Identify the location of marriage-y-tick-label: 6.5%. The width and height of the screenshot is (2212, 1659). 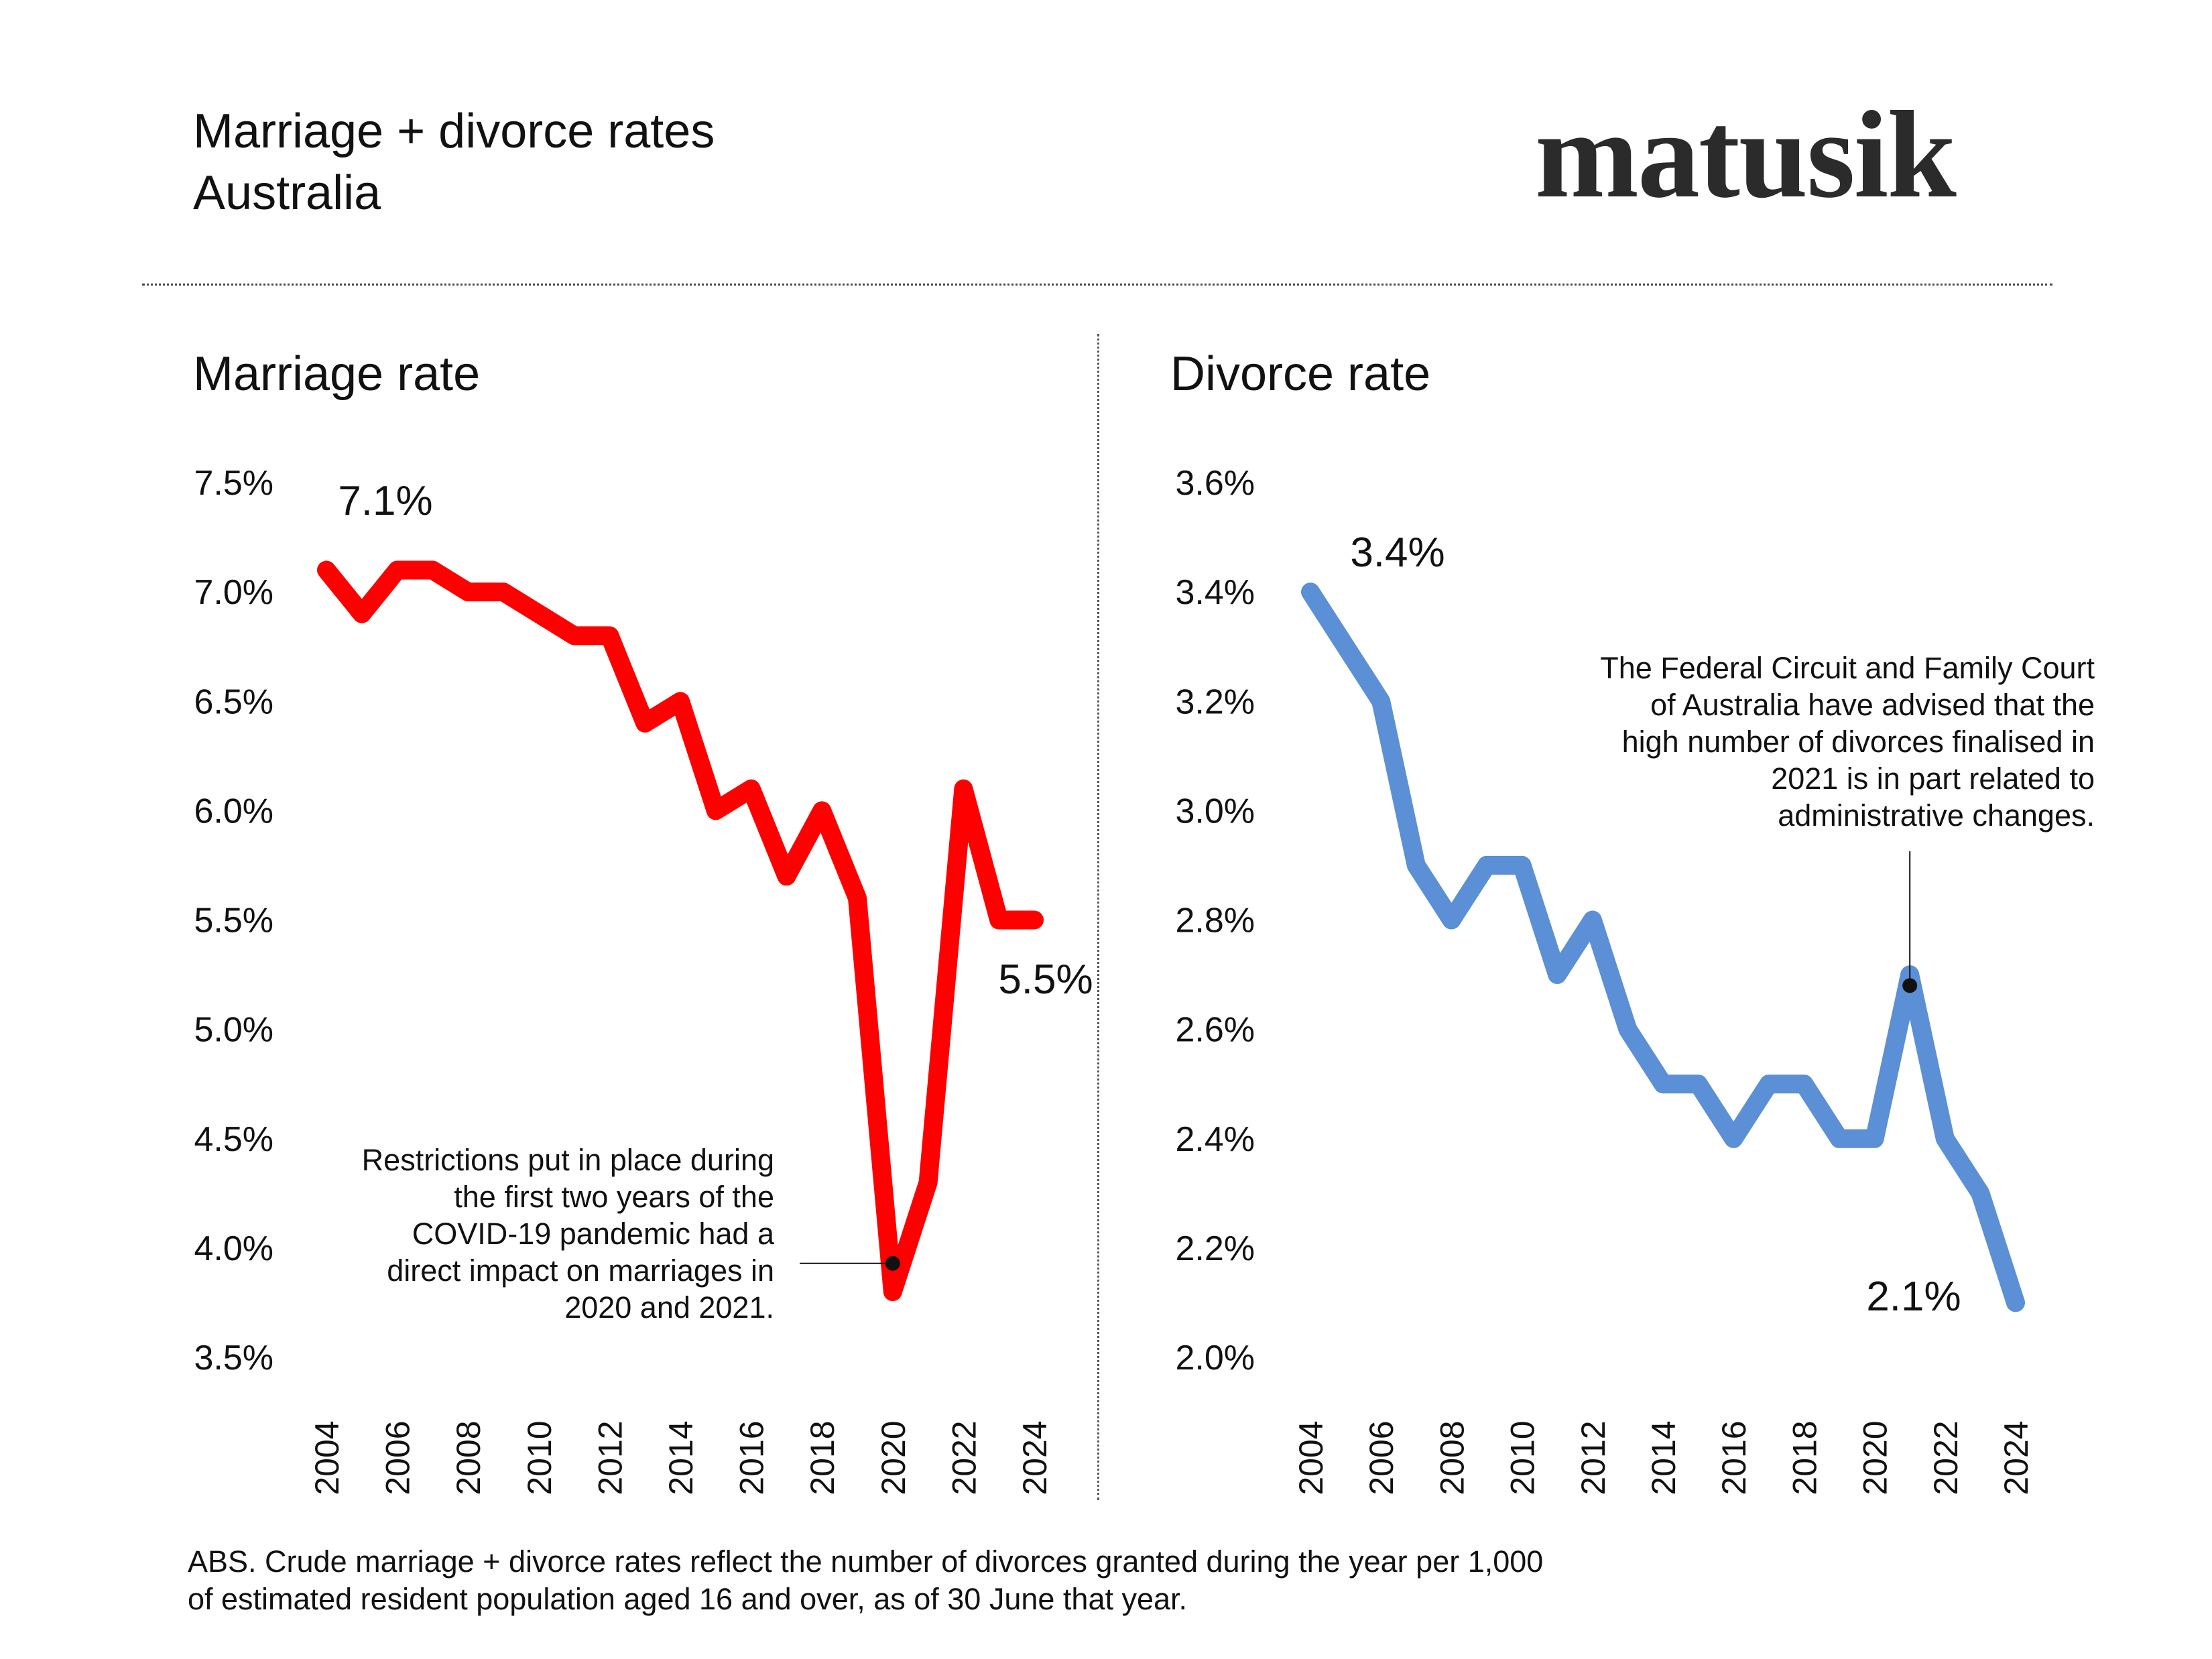
(233, 701).